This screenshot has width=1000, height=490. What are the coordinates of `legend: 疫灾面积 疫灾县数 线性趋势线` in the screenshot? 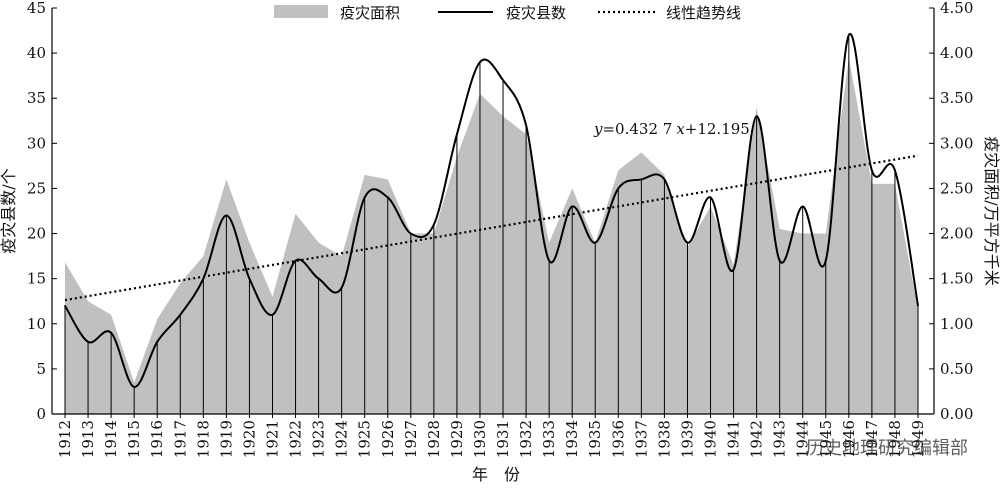 It's located at (507, 13).